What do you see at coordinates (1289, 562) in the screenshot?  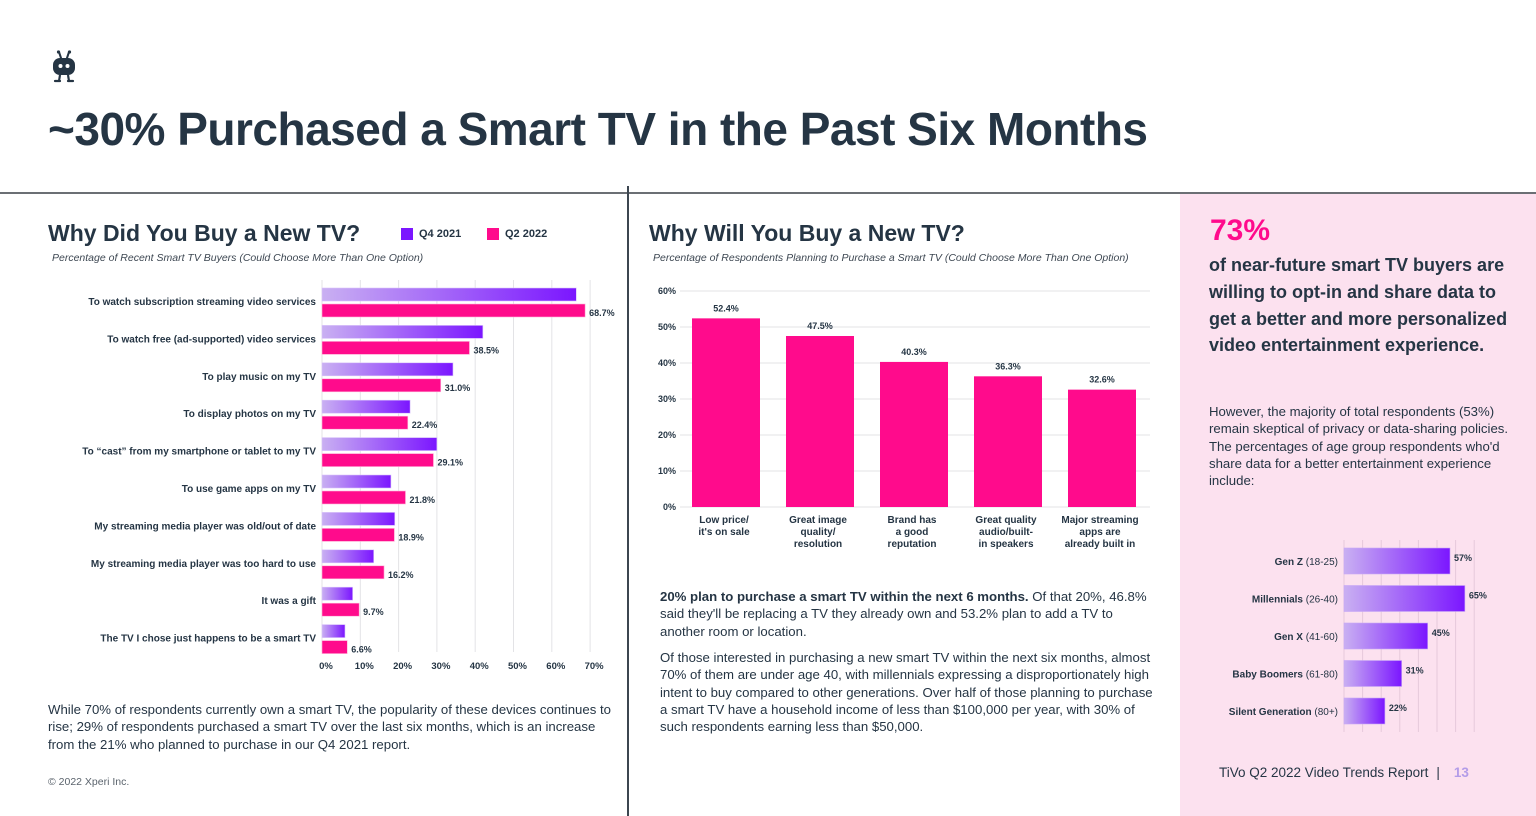 I see `age-group-name: Gen Z` at bounding box center [1289, 562].